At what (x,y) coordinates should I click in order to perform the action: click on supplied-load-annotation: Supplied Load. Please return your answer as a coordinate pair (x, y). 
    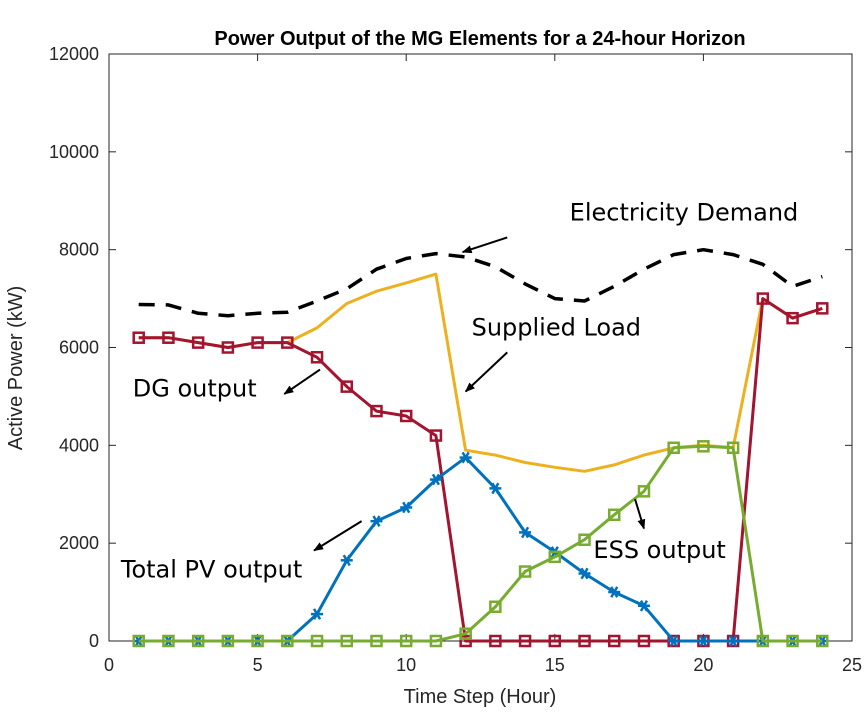
    Looking at the image, I should click on (556, 327).